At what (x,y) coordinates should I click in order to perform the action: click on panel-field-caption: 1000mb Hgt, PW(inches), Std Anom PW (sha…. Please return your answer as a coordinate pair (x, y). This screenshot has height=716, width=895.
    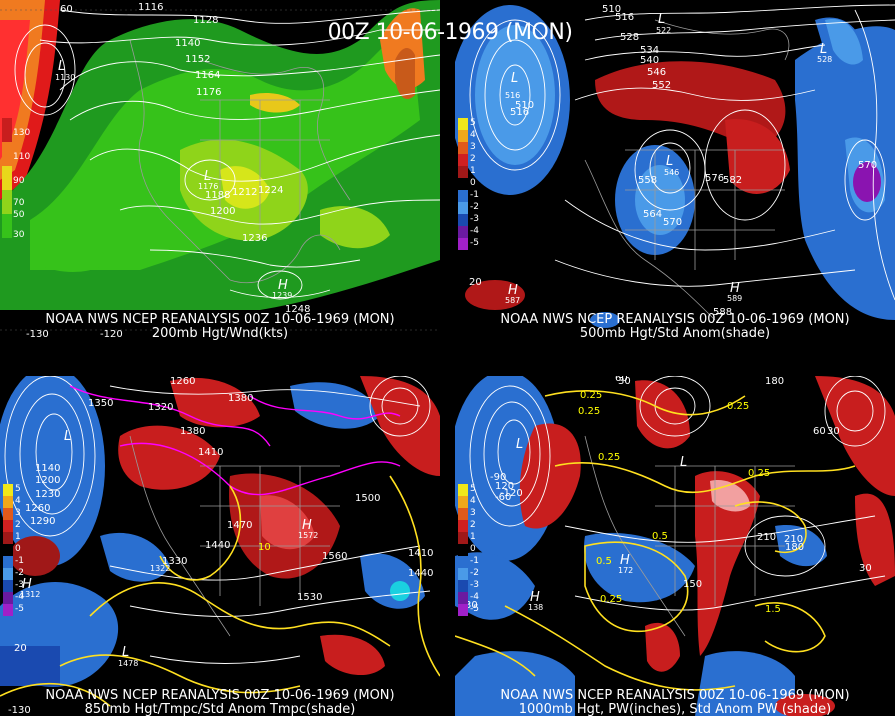
    Looking at the image, I should click on (675, 709).